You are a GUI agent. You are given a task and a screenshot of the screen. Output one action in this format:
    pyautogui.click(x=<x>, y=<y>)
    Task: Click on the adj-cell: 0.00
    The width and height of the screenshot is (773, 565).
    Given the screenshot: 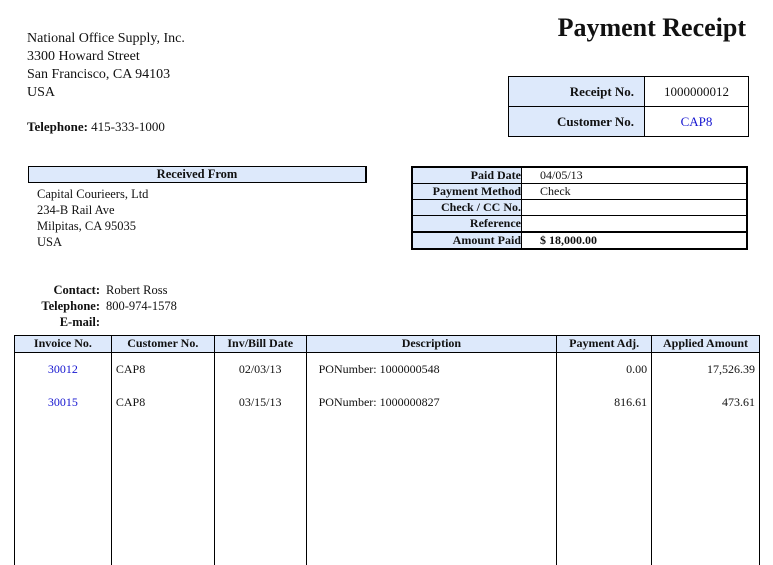 What is the action you would take?
    pyautogui.click(x=604, y=369)
    